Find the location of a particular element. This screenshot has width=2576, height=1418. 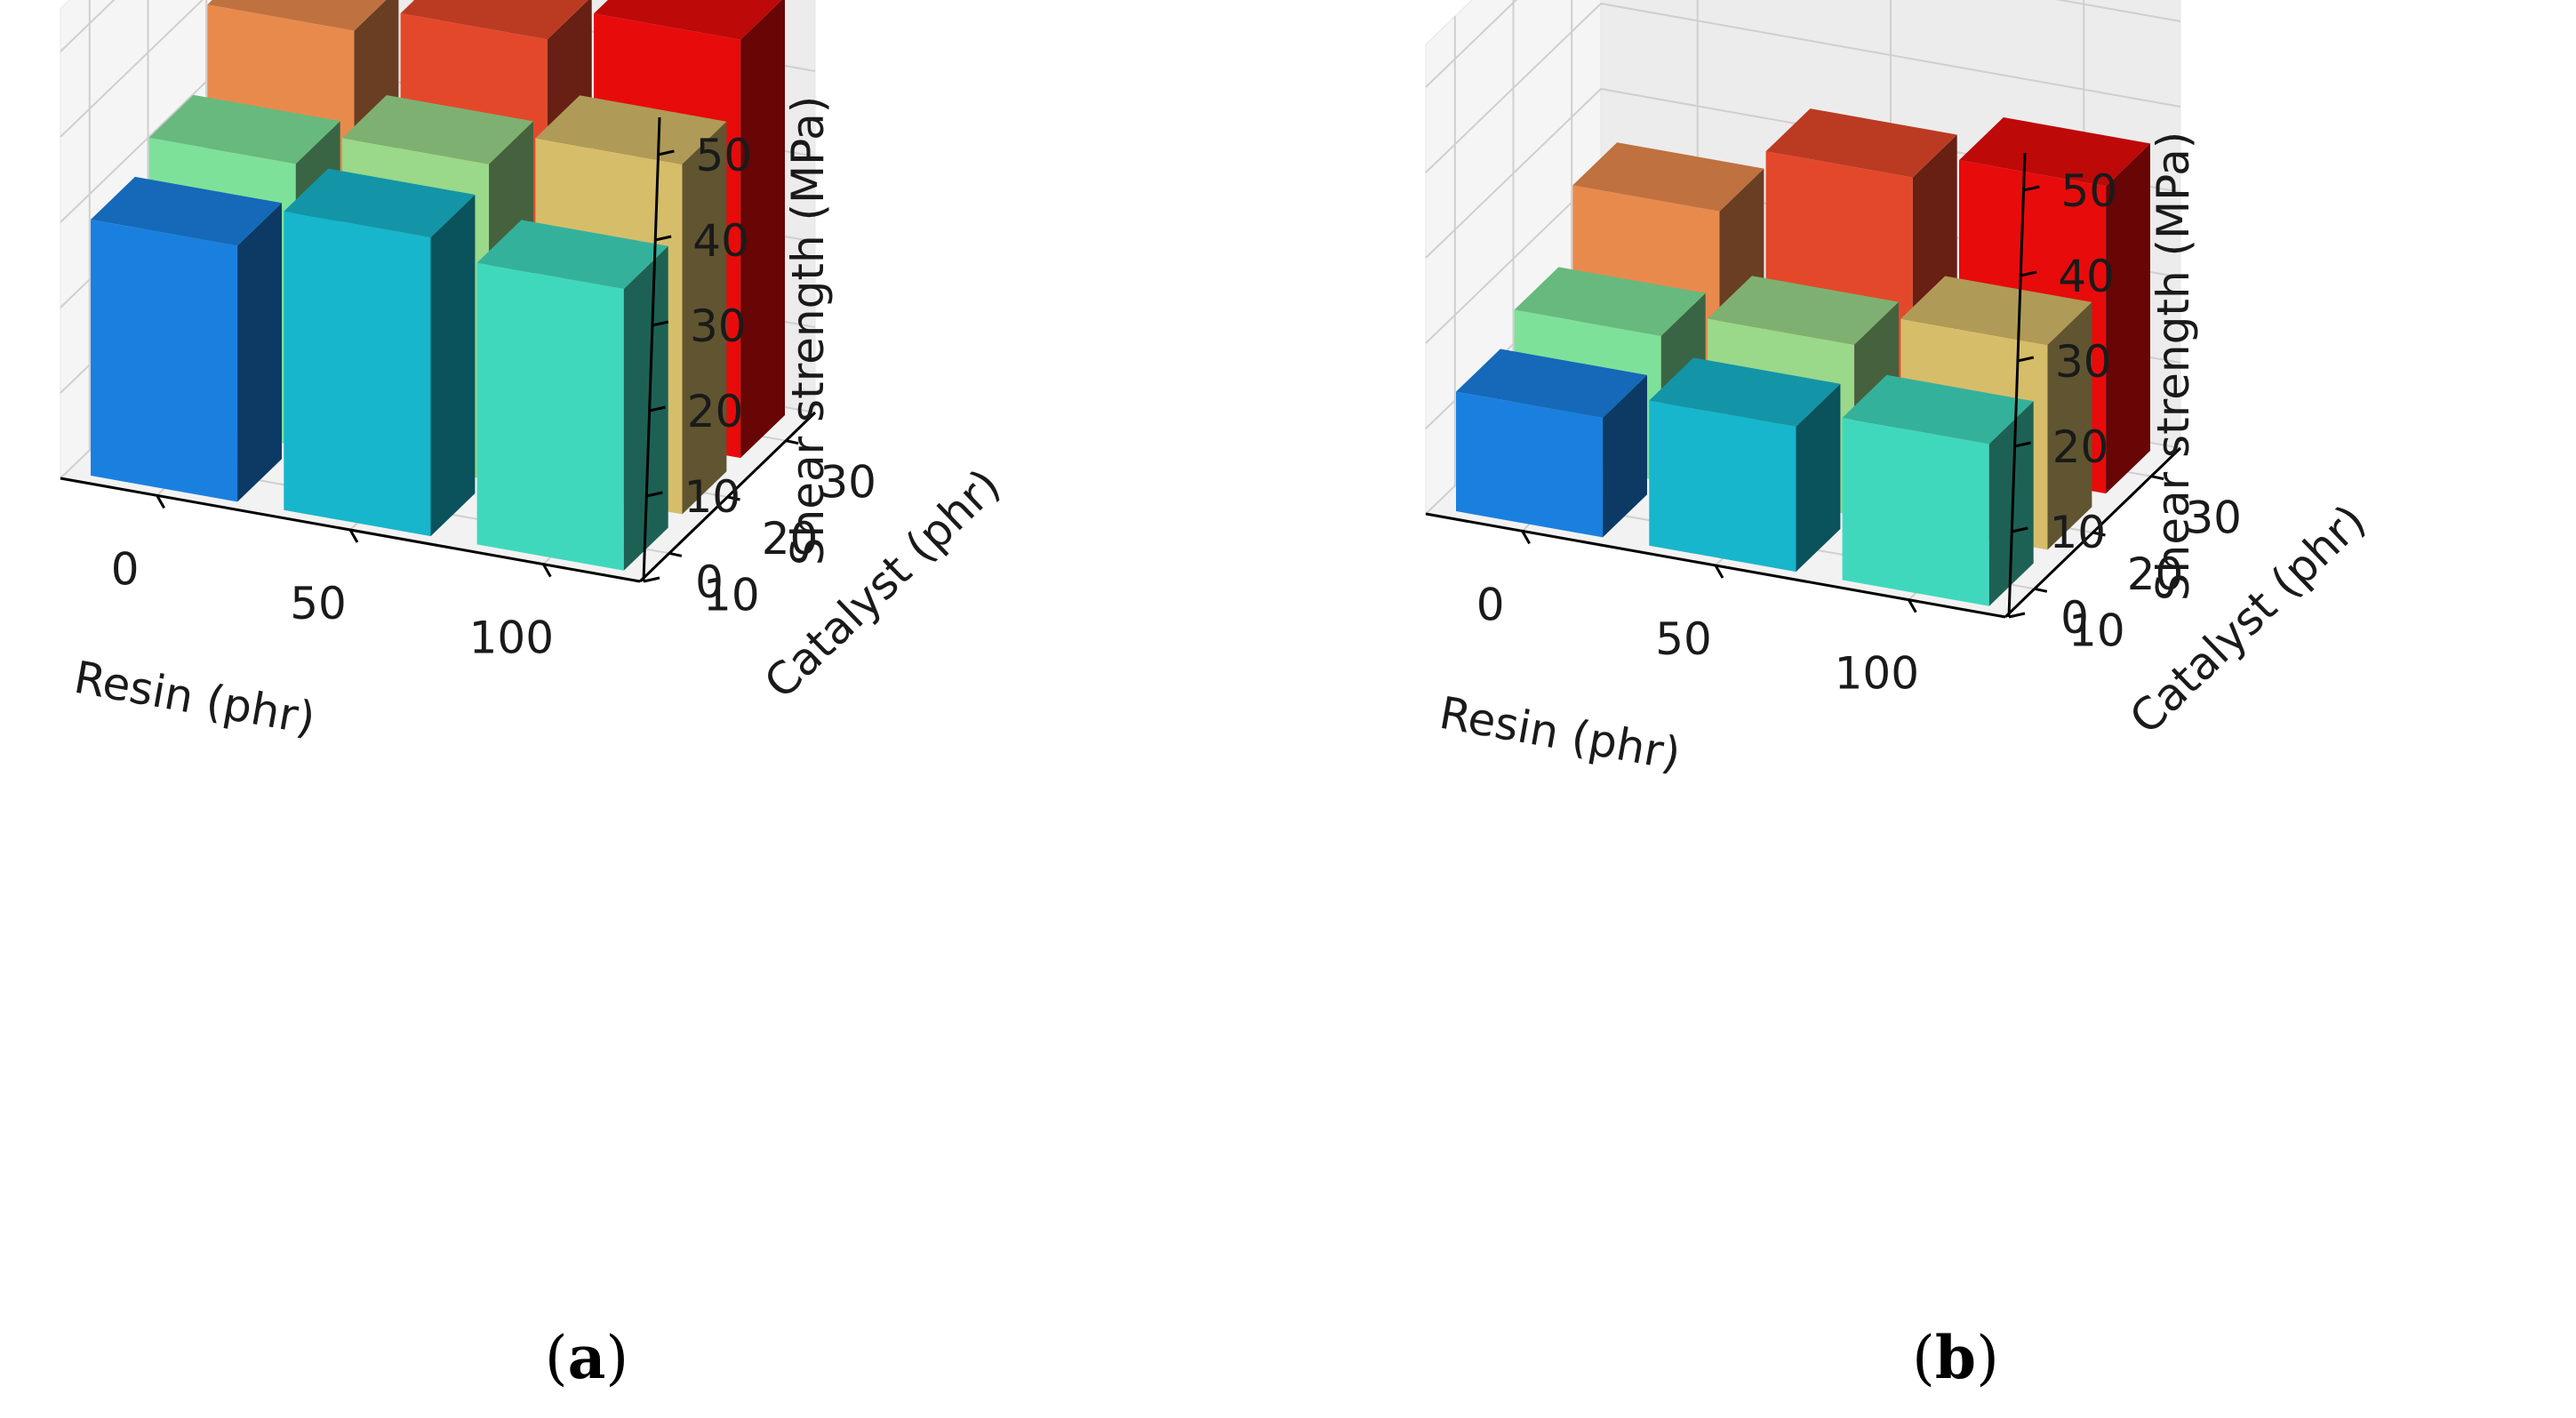

panel-label: (b) is located at coordinates (1955, 1357).